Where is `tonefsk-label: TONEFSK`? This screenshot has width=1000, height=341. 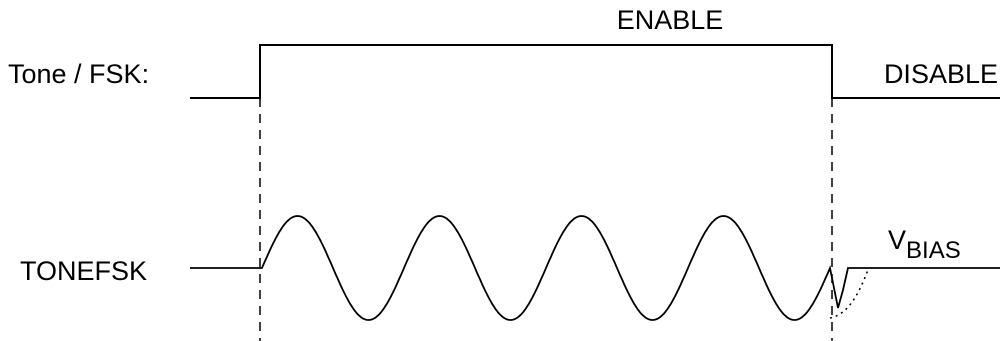
tonefsk-label: TONEFSK is located at coordinates (83, 271).